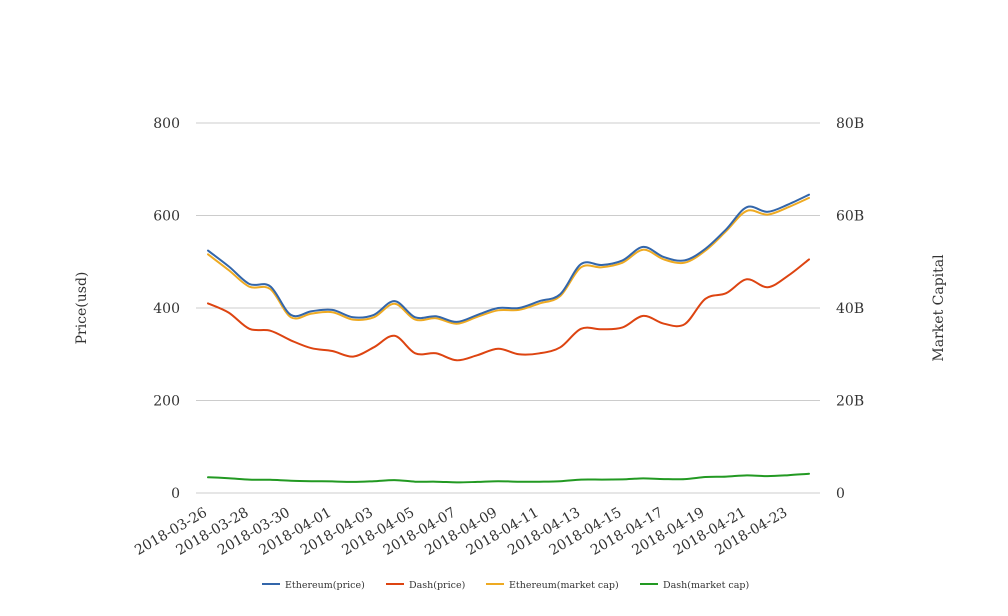 Image resolution: width=1008 pixels, height=616 pixels. I want to click on legend-item-ethereum-market-cap: Ethereum(market cap), so click(552, 585).